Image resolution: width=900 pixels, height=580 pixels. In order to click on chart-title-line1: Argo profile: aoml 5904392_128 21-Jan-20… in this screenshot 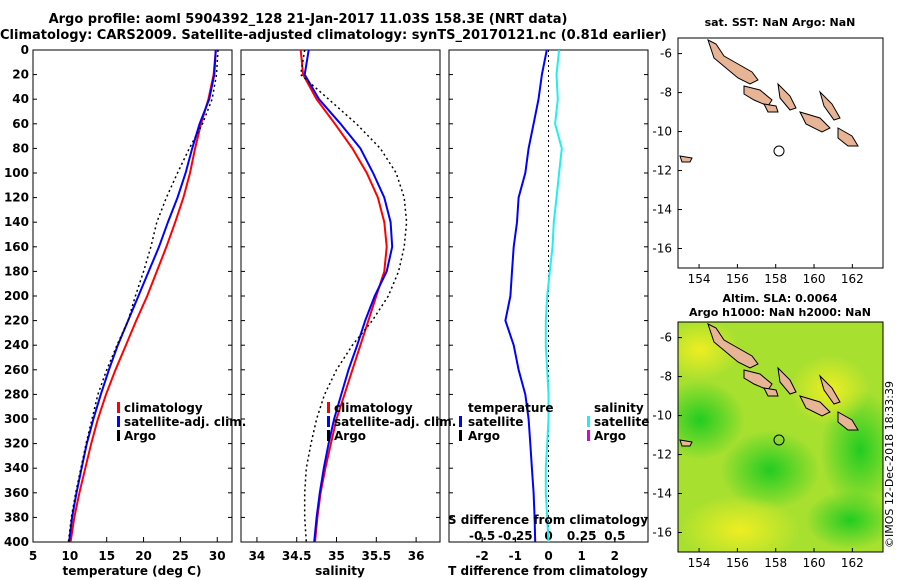, I will do `click(308, 19)`.